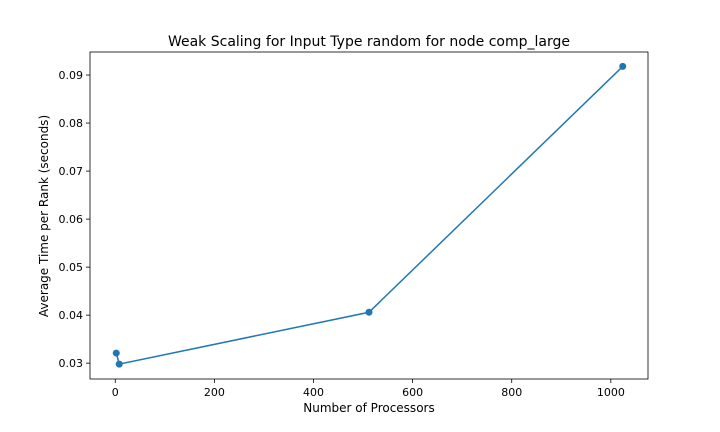 This screenshot has width=720, height=432. What do you see at coordinates (71, 267) in the screenshot?
I see `y-tick-label: 0.05` at bounding box center [71, 267].